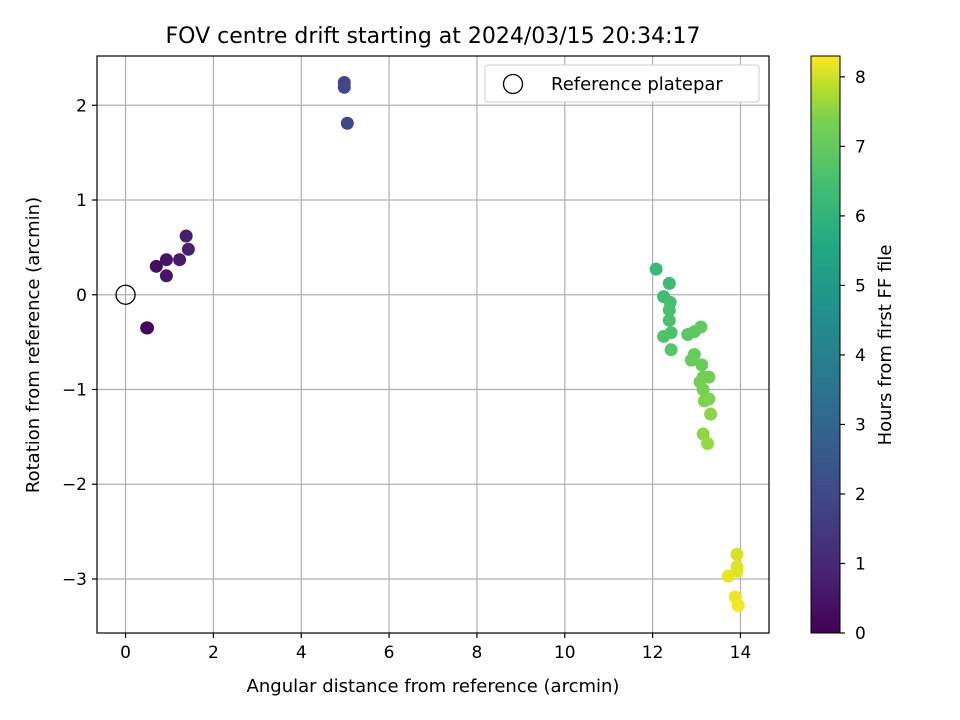  What do you see at coordinates (860, 564) in the screenshot?
I see `colorbar-tick-label: 1` at bounding box center [860, 564].